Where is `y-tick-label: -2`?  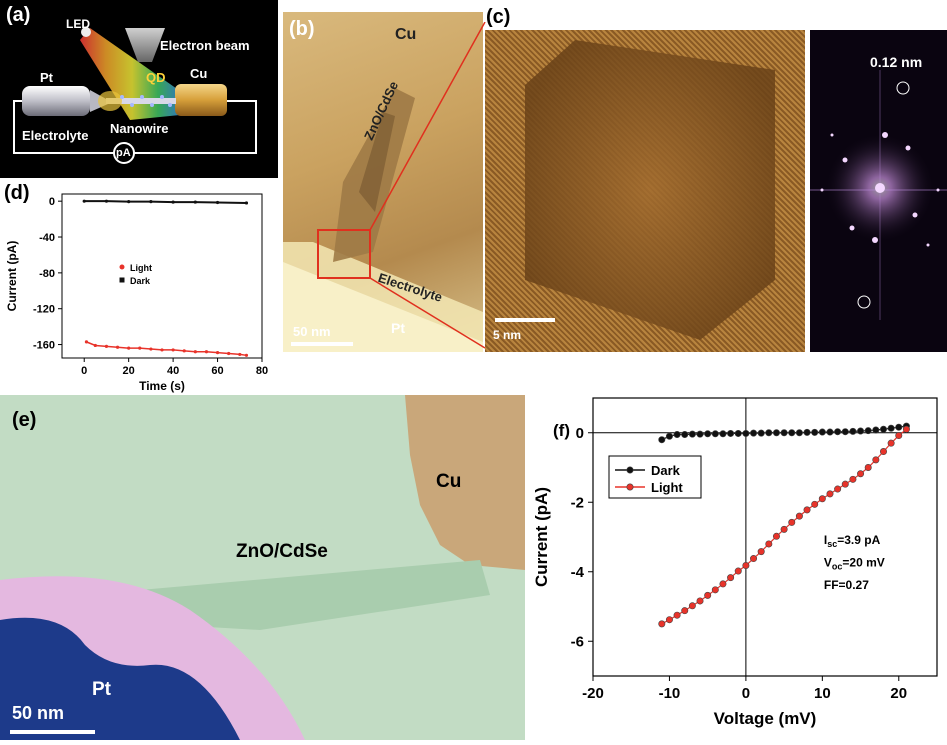 y-tick-label: -2 is located at coordinates (577, 502).